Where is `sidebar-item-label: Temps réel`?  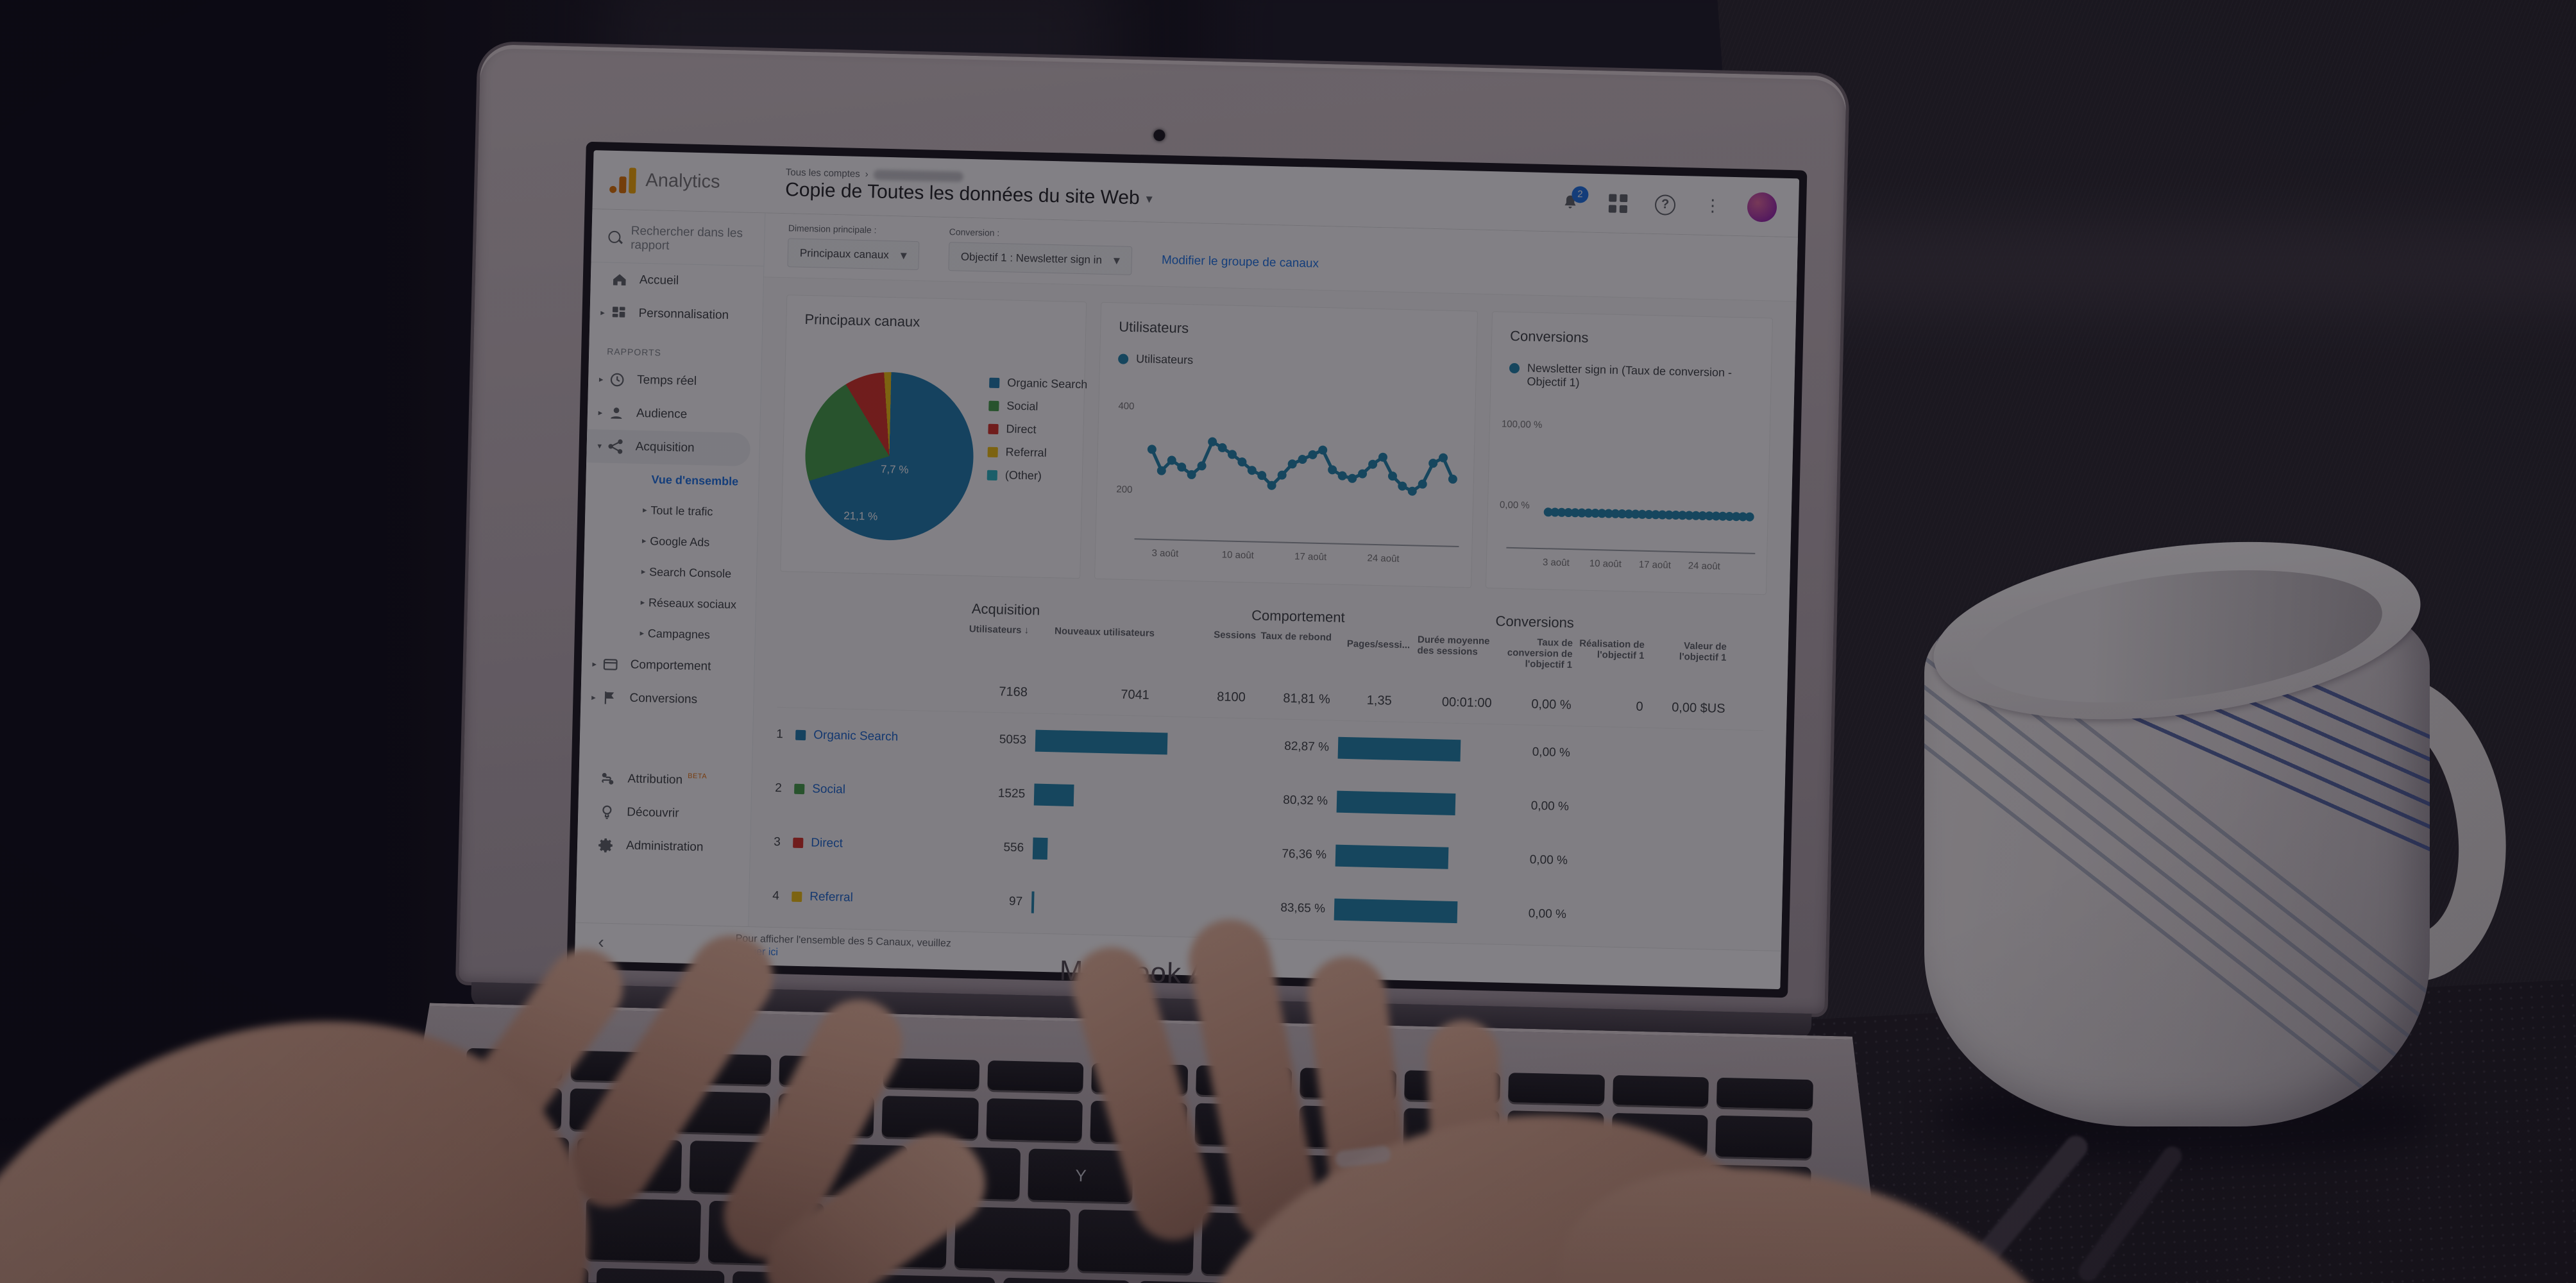 sidebar-item-label: Temps réel is located at coordinates (666, 380).